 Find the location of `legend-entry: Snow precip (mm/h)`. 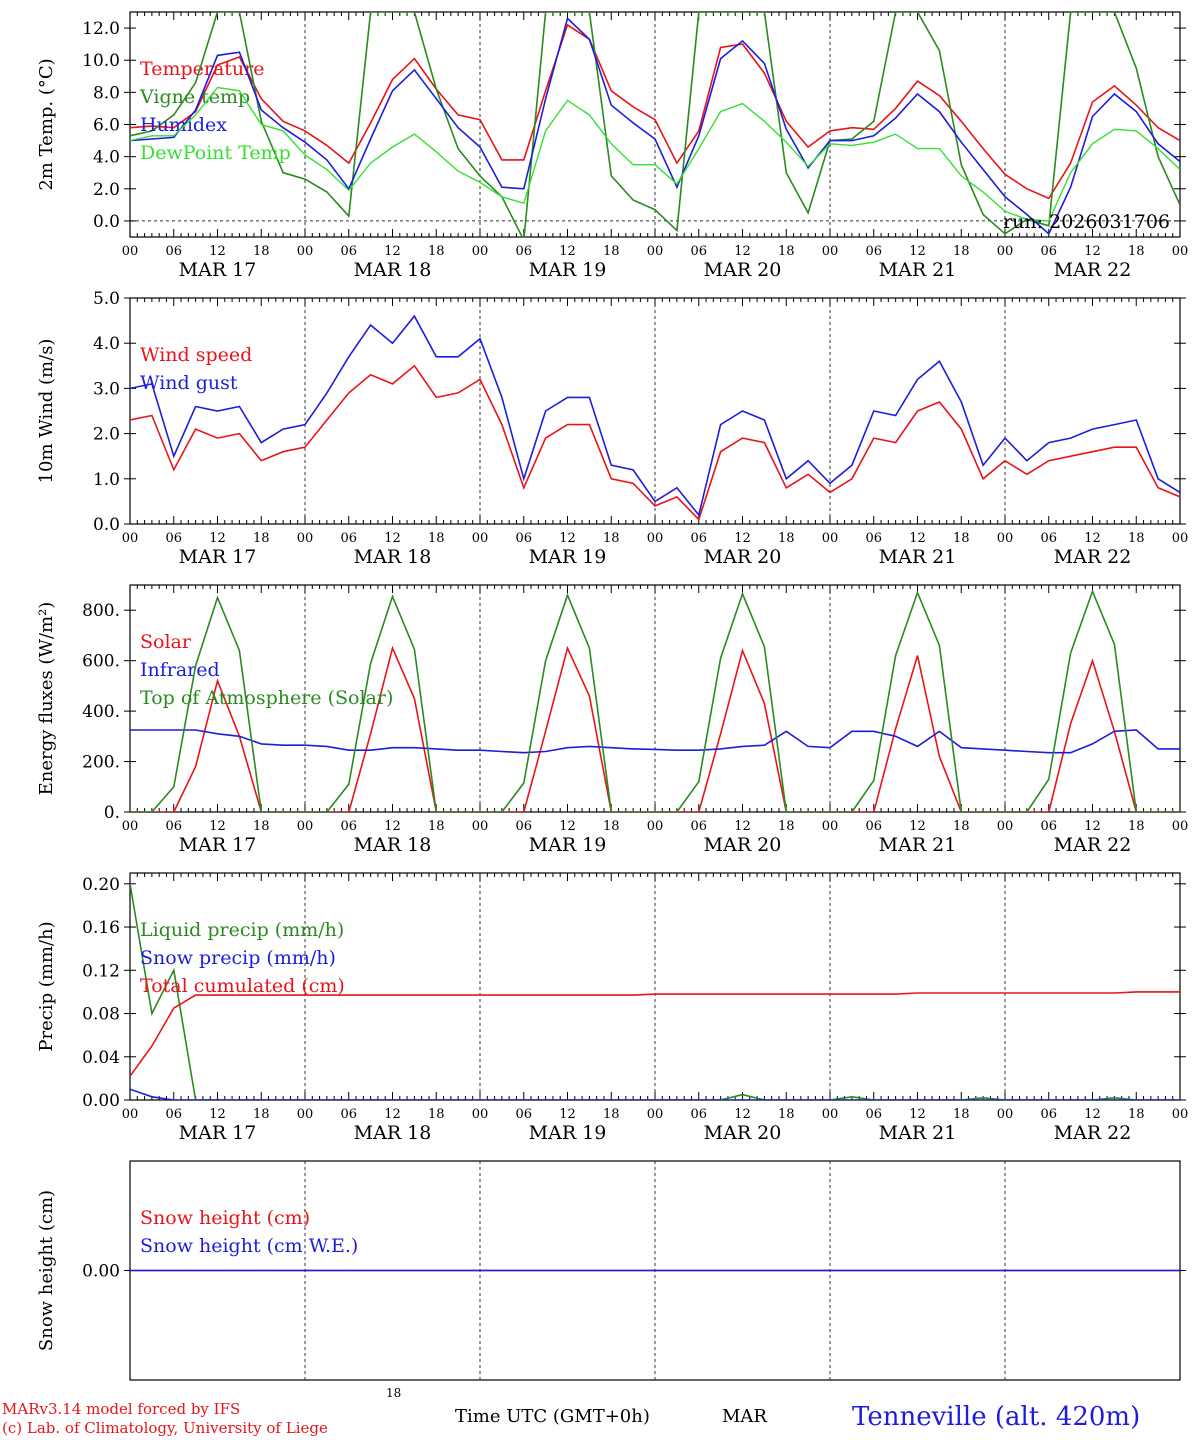

legend-entry: Snow precip (mm/h) is located at coordinates (238, 958).